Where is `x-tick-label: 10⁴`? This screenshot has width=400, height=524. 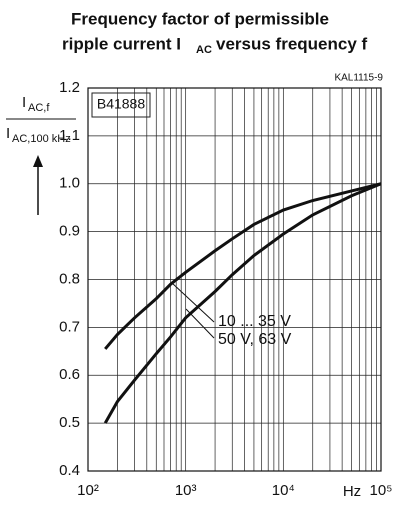 x-tick-label: 10⁴ is located at coordinates (283, 490).